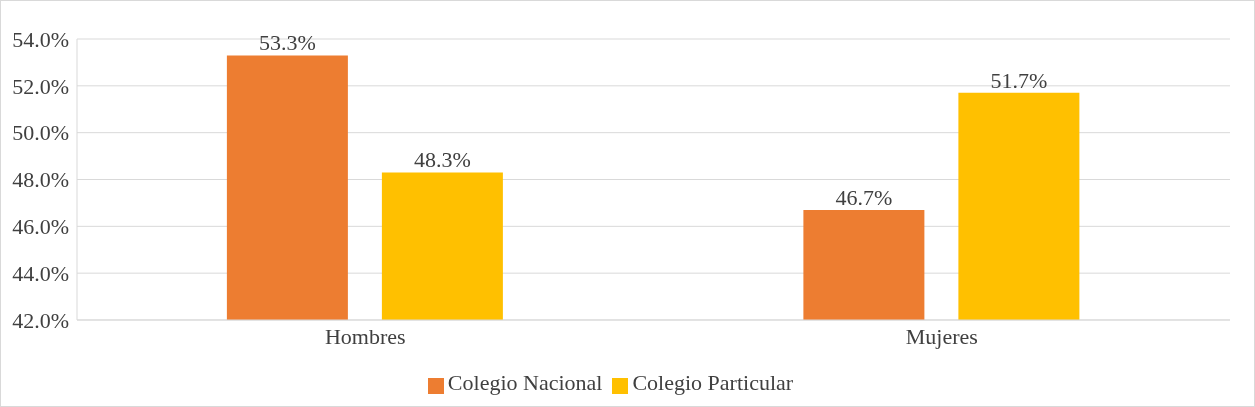  I want to click on data-label: 53.3%, so click(287, 43).